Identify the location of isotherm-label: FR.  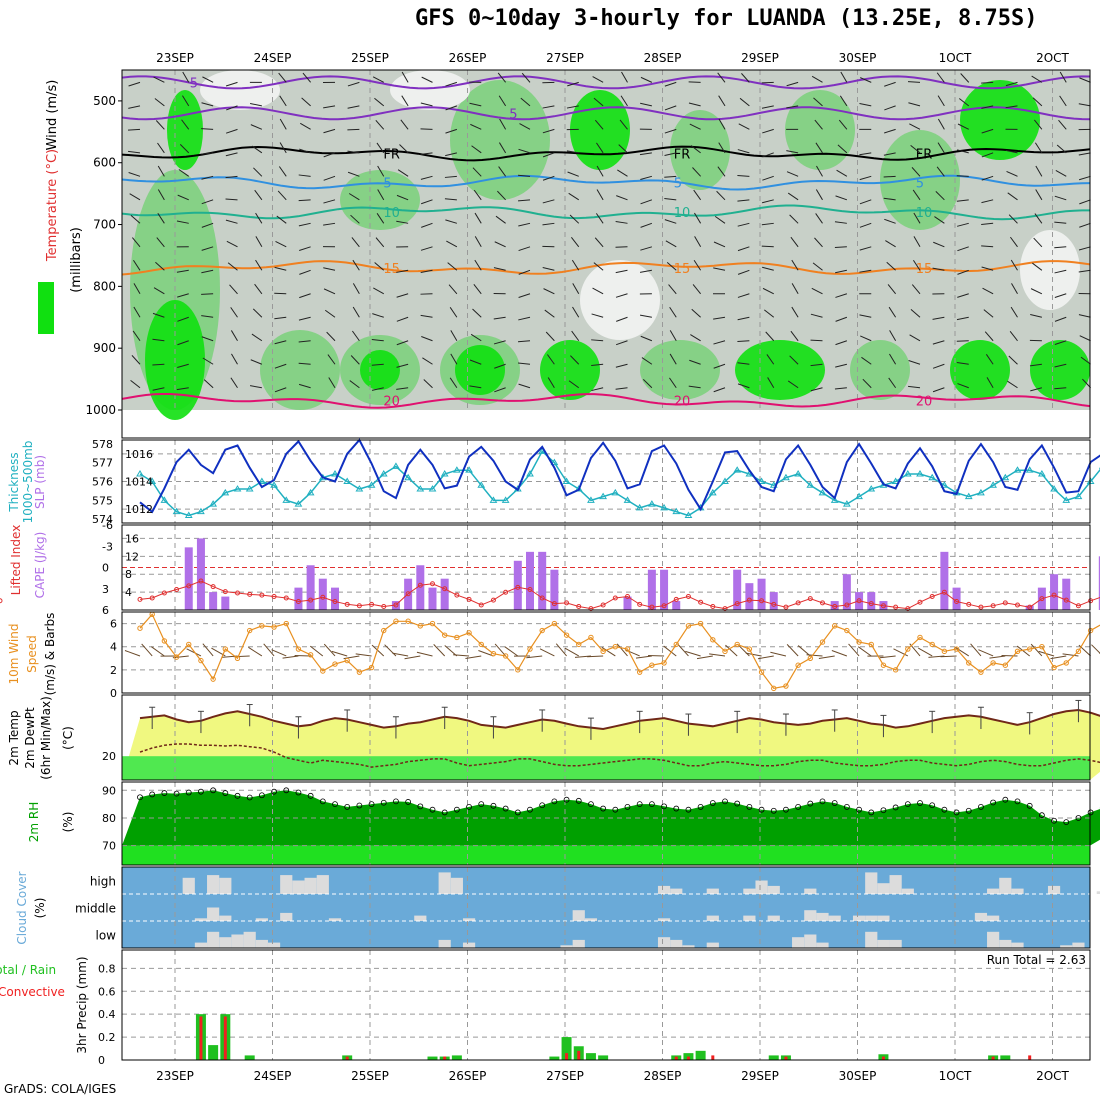
(391, 154).